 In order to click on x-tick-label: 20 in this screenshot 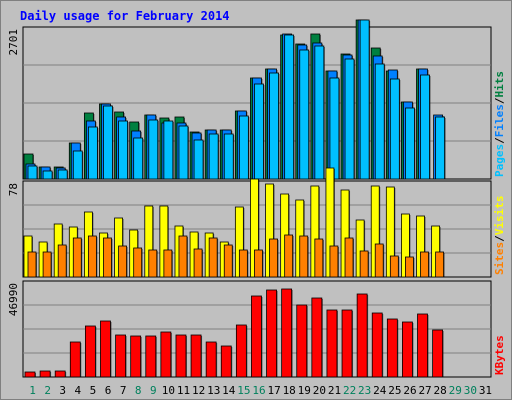, I will do `click(319, 390)`.